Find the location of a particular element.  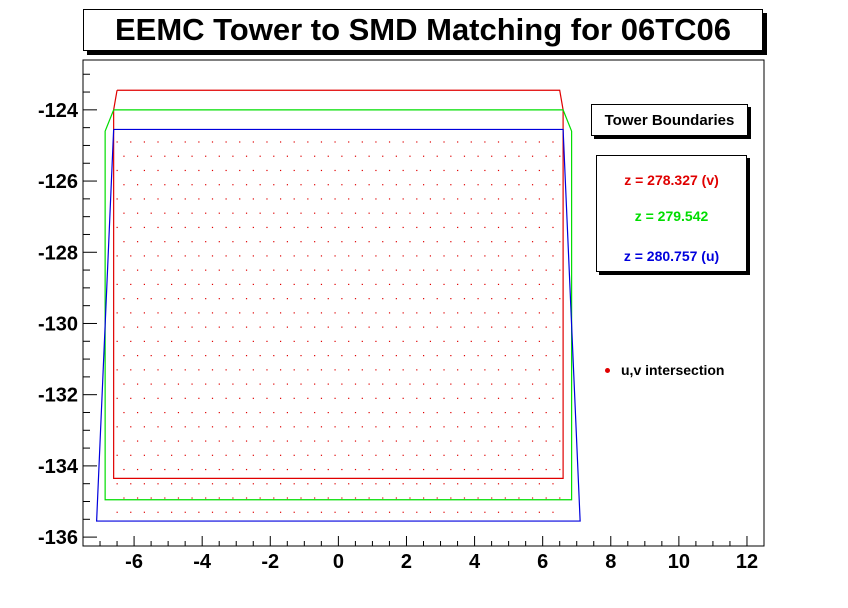

x-tick-label-3: 0 is located at coordinates (338, 562).